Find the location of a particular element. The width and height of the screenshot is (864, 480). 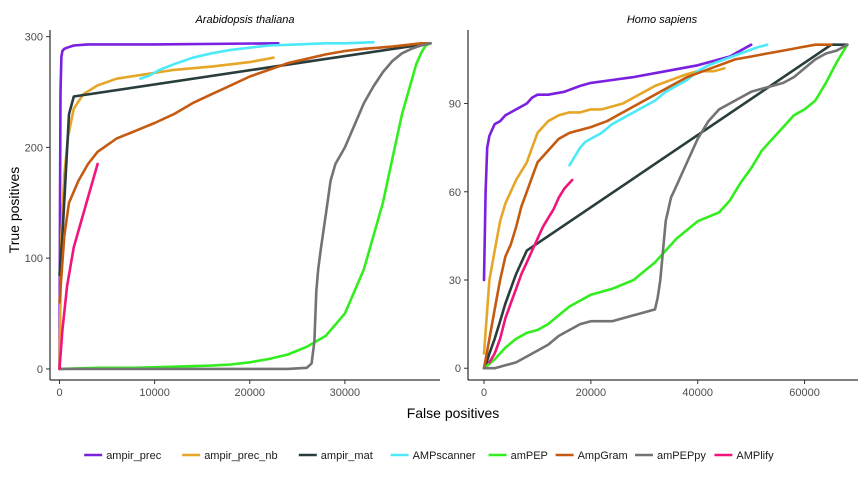

legend-item-ampscanner: AMPscanner is located at coordinates (433, 456).